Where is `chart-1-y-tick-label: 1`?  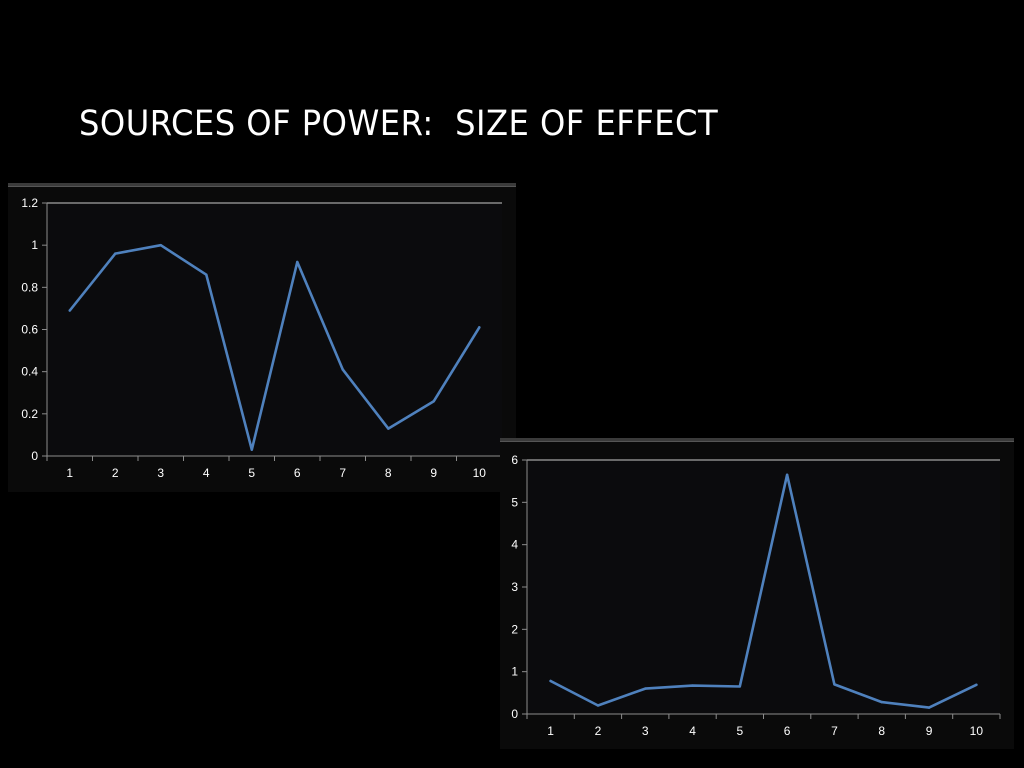
chart-1-y-tick-label: 1 is located at coordinates (34, 245).